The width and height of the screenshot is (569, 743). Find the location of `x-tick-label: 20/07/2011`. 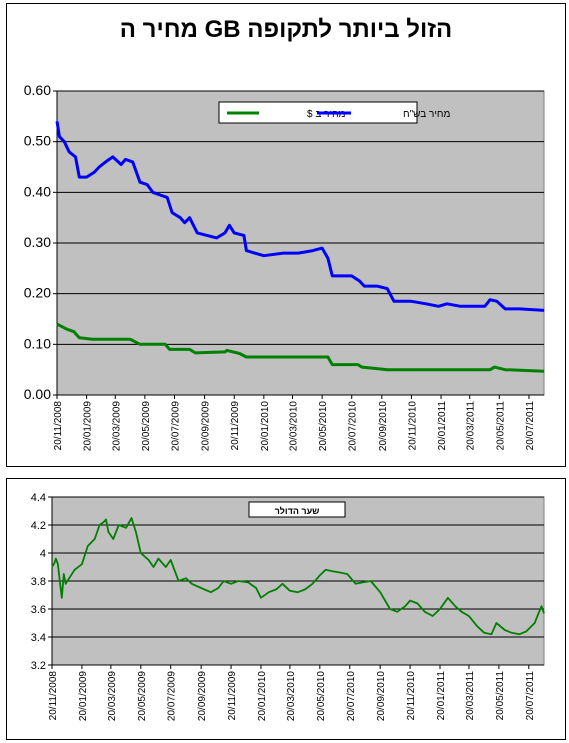

x-tick-label: 20/07/2011 is located at coordinates (530, 426).